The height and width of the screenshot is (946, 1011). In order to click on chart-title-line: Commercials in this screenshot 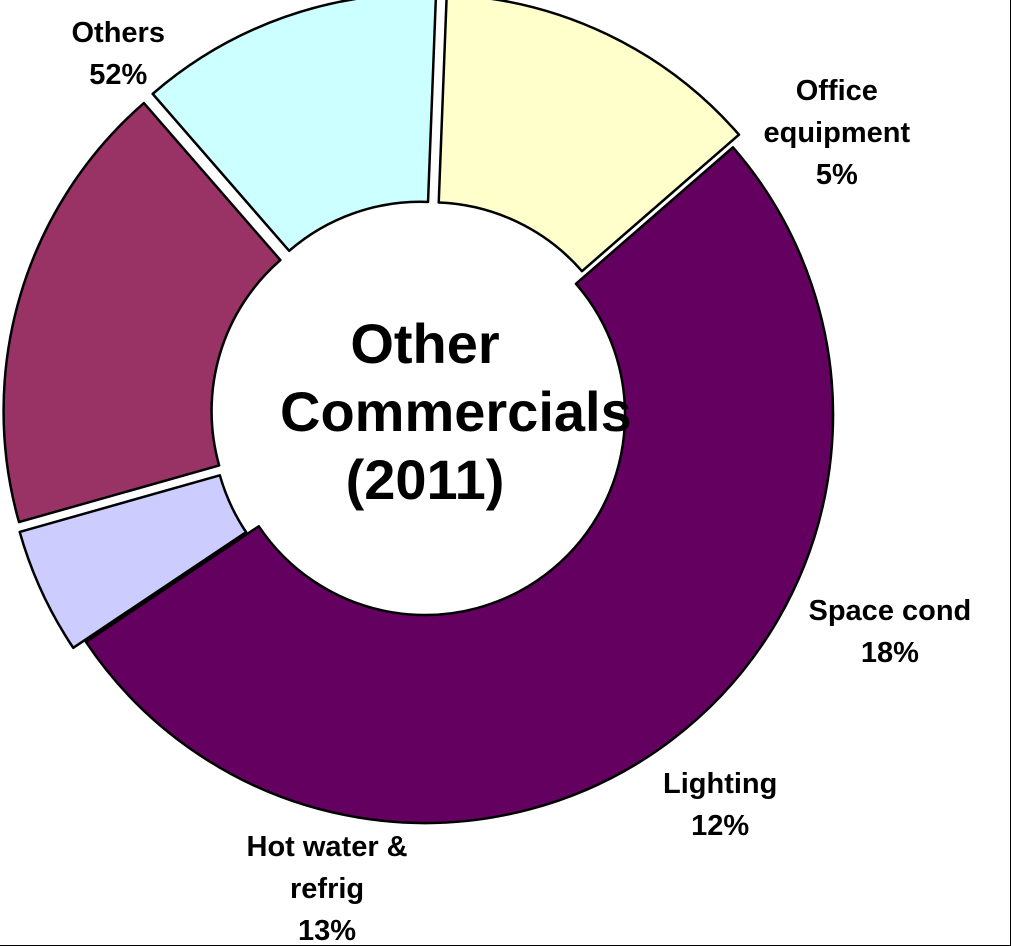, I will do `click(456, 411)`.